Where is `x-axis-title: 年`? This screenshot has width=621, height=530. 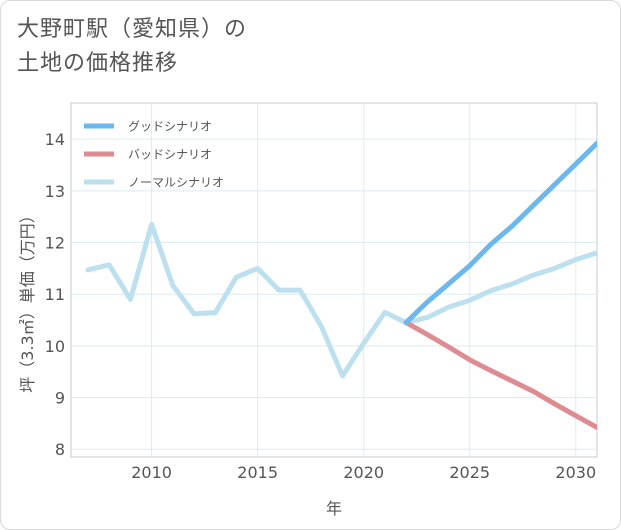 x-axis-title: 年 is located at coordinates (334, 508).